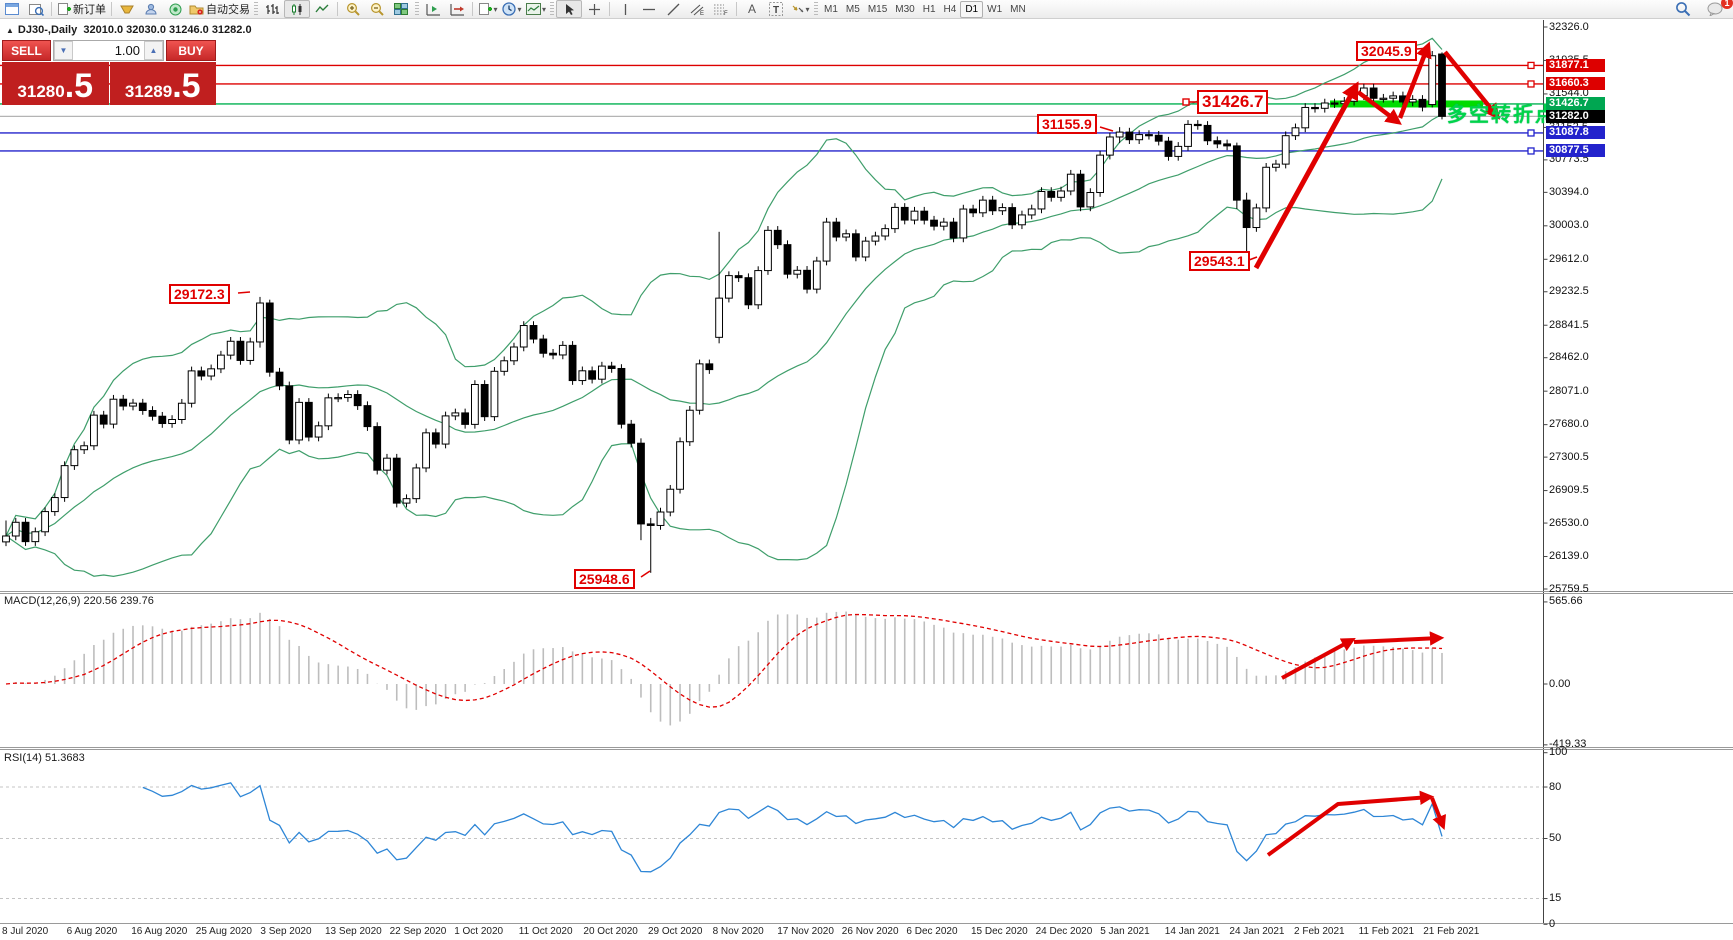  What do you see at coordinates (228, 10) in the screenshot?
I see `autotrade-label: 自动交易` at bounding box center [228, 10].